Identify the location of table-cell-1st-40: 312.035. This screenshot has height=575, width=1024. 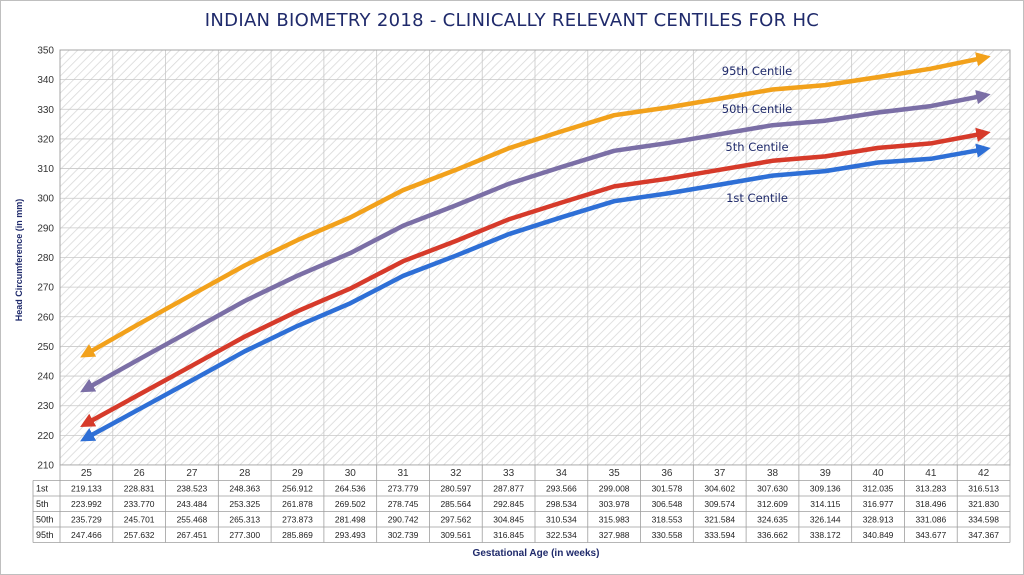
(878, 489).